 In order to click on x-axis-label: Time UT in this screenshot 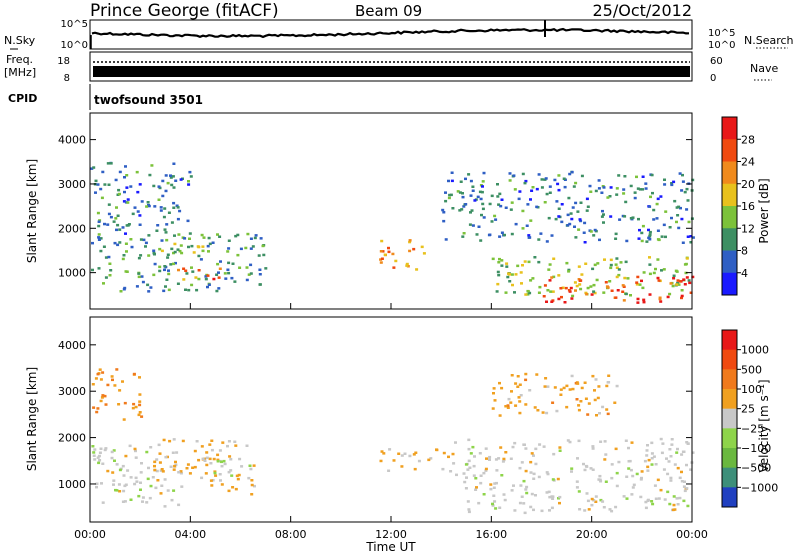, I will do `click(390, 547)`.